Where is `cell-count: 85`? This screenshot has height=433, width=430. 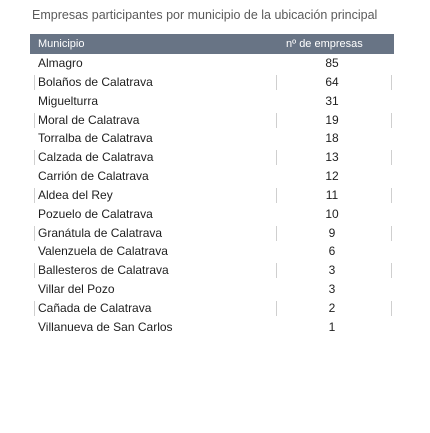 cell-count: 85 is located at coordinates (332, 63).